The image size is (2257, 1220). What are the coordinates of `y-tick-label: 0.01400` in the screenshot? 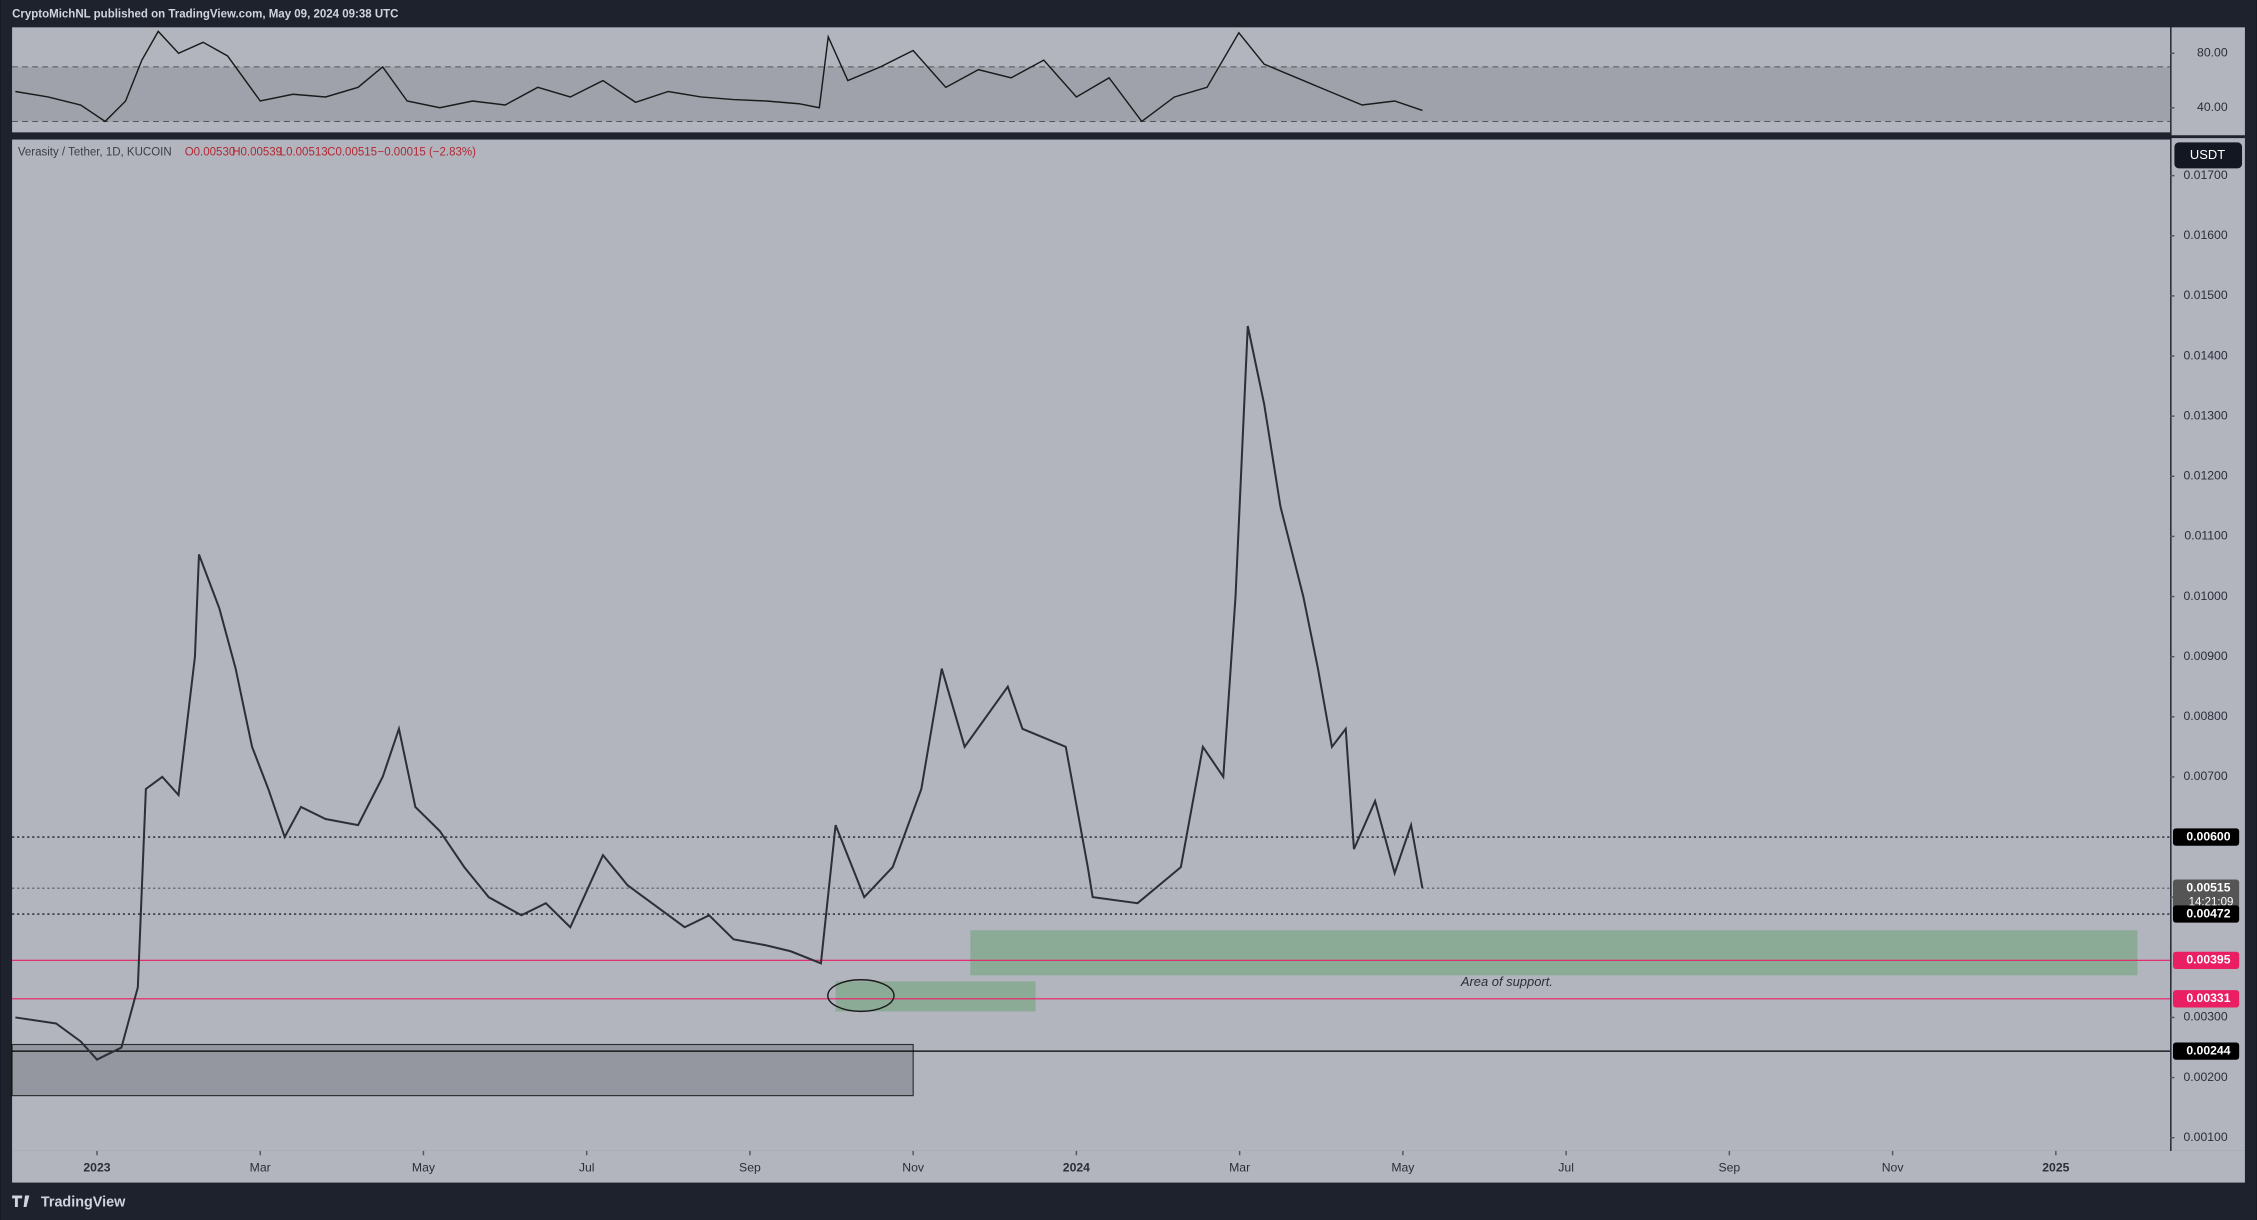 It's located at (2205, 355).